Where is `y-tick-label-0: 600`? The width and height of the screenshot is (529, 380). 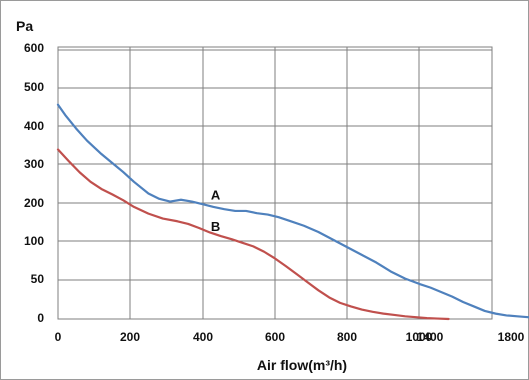 y-tick-label-0: 600 is located at coordinates (34, 48).